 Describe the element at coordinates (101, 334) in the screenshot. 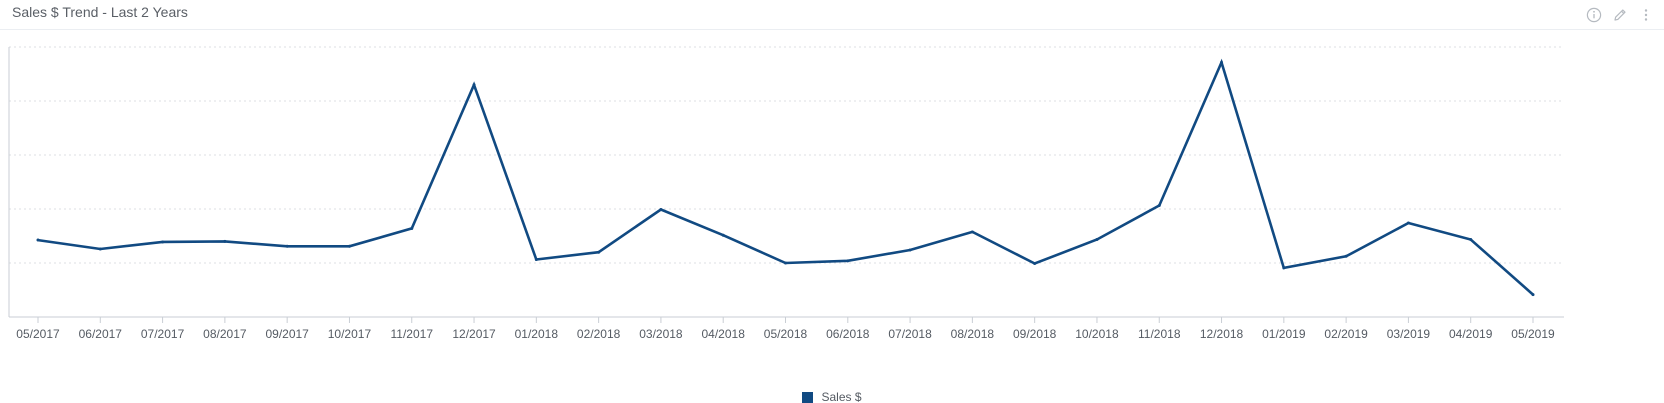

I see `x-tick-label: 06/2017` at that location.